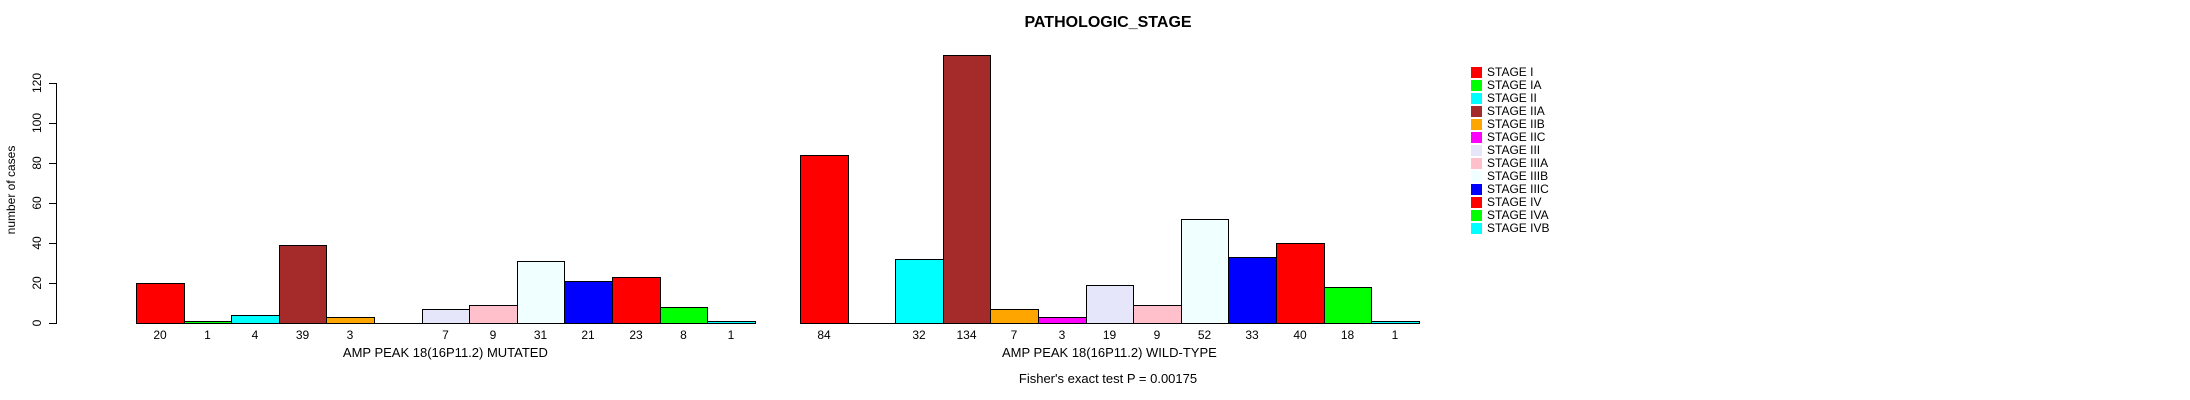 The image size is (2190, 400). I want to click on bar-value-label: 32, so click(919, 335).